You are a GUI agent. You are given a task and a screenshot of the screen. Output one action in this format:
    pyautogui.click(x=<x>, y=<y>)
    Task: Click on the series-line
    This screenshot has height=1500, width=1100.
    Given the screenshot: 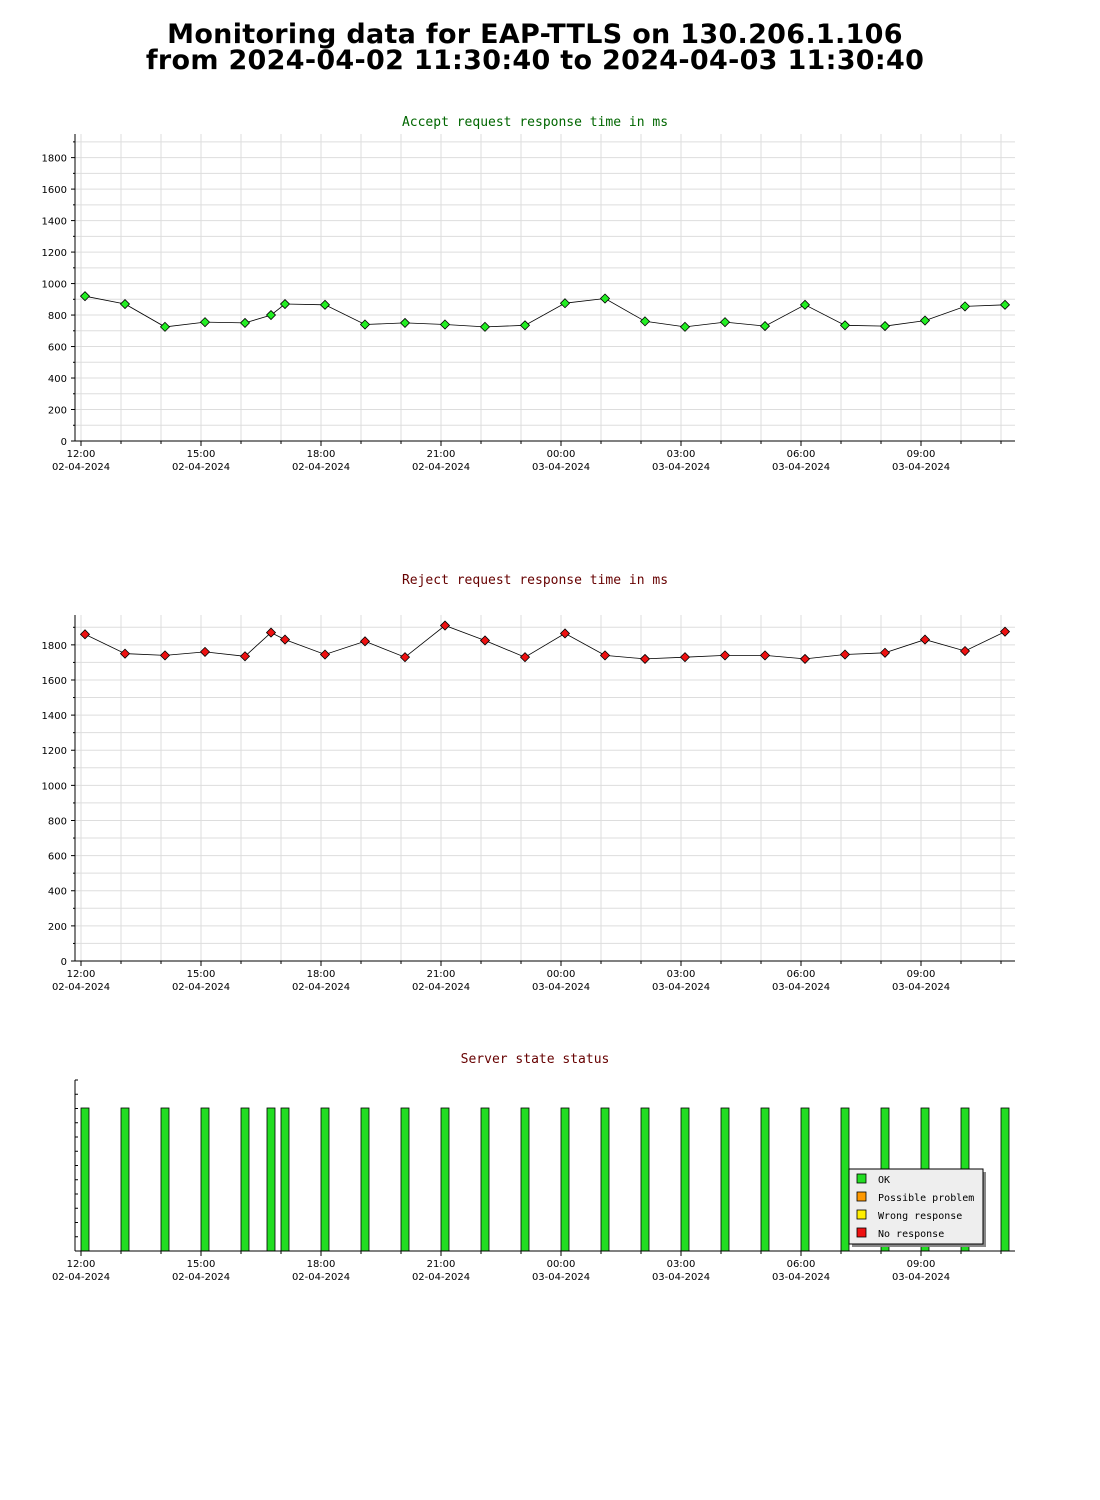 What is the action you would take?
    pyautogui.click(x=545, y=642)
    